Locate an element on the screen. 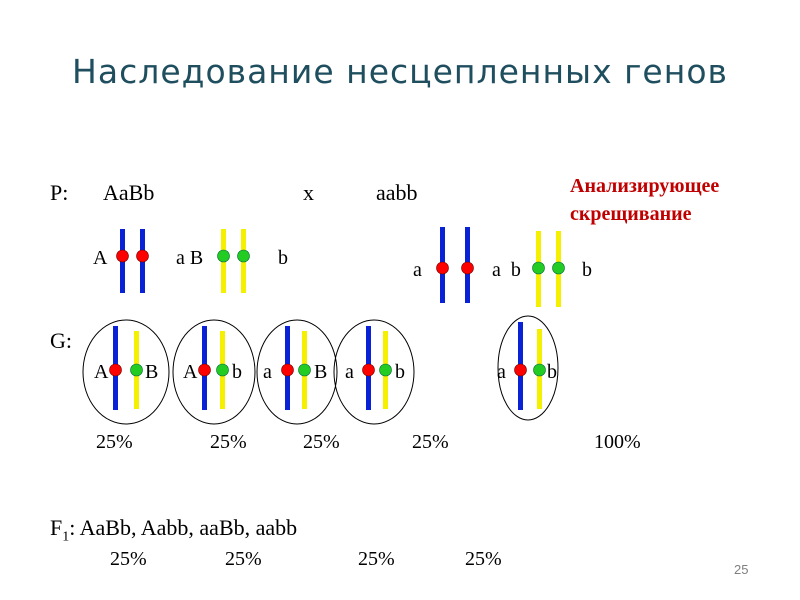 Image resolution: width=800 pixels, height=600 pixels. gamete-3-left-label: a is located at coordinates (267, 372).